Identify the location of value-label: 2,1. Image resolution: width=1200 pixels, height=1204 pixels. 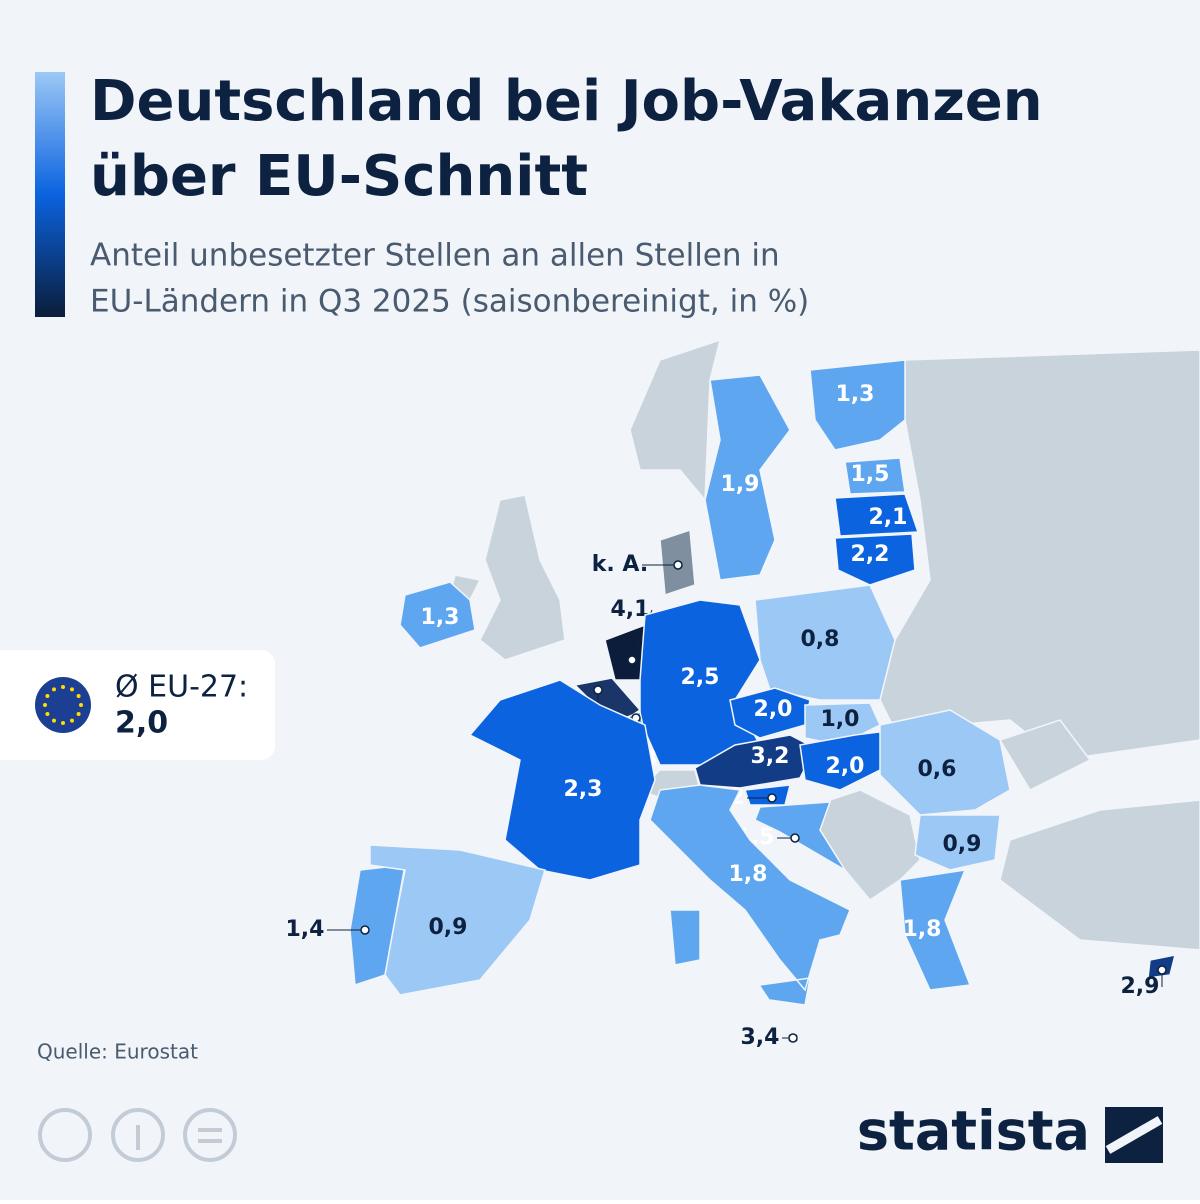
(888, 517).